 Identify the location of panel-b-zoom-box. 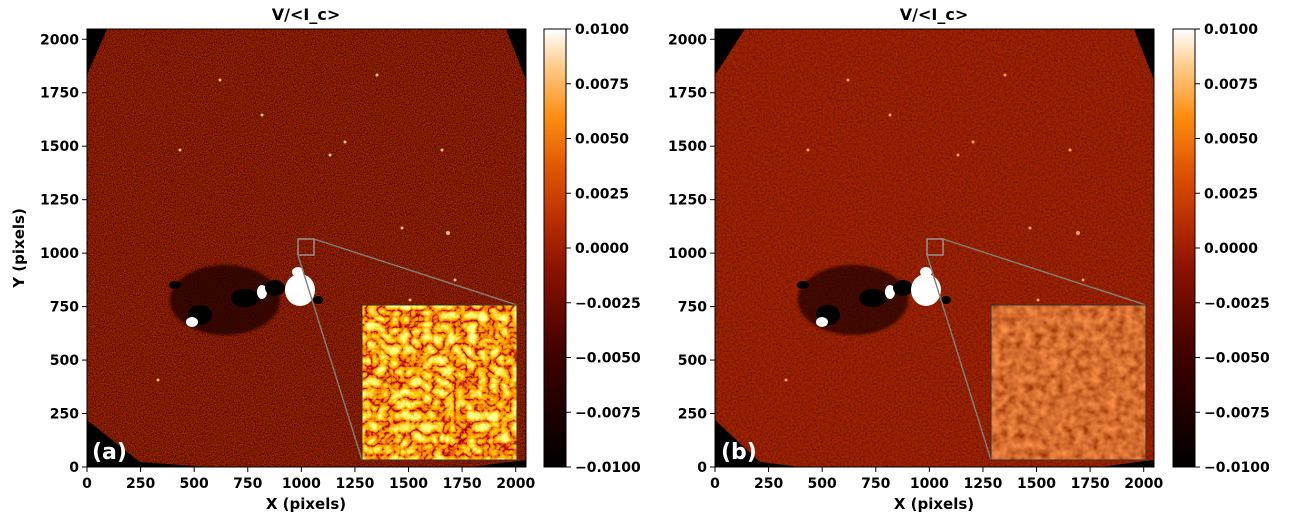
(935, 247).